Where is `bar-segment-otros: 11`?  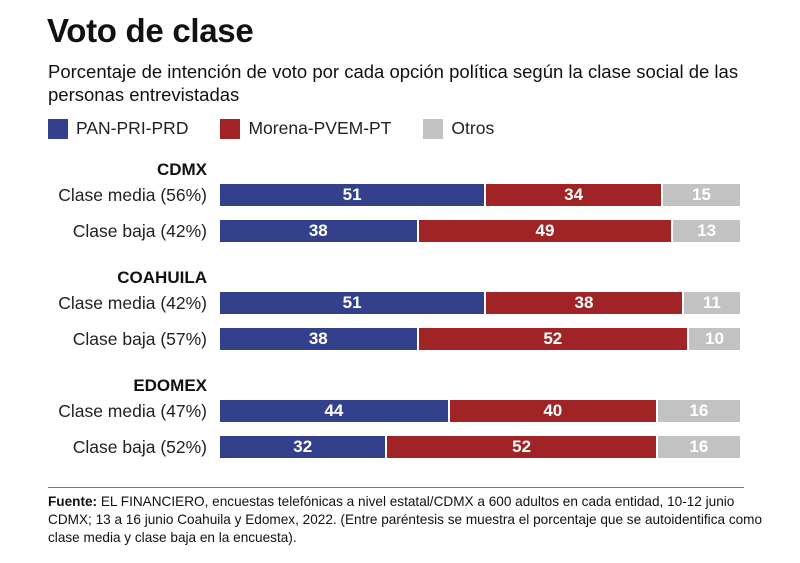
bar-segment-otros: 11 is located at coordinates (711, 303).